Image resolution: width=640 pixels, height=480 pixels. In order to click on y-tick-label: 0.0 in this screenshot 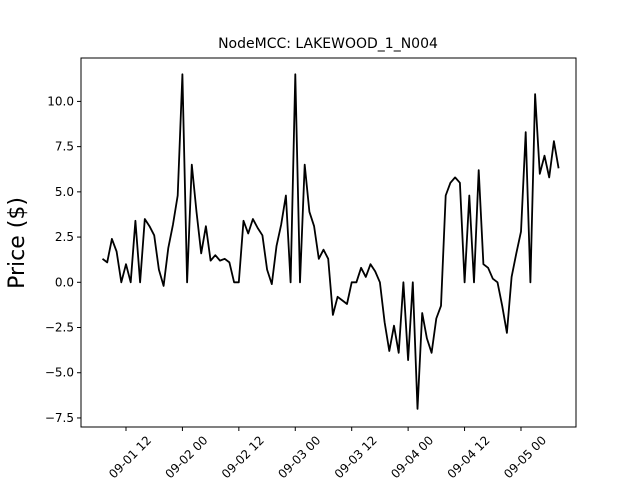, I will do `click(64, 282)`.